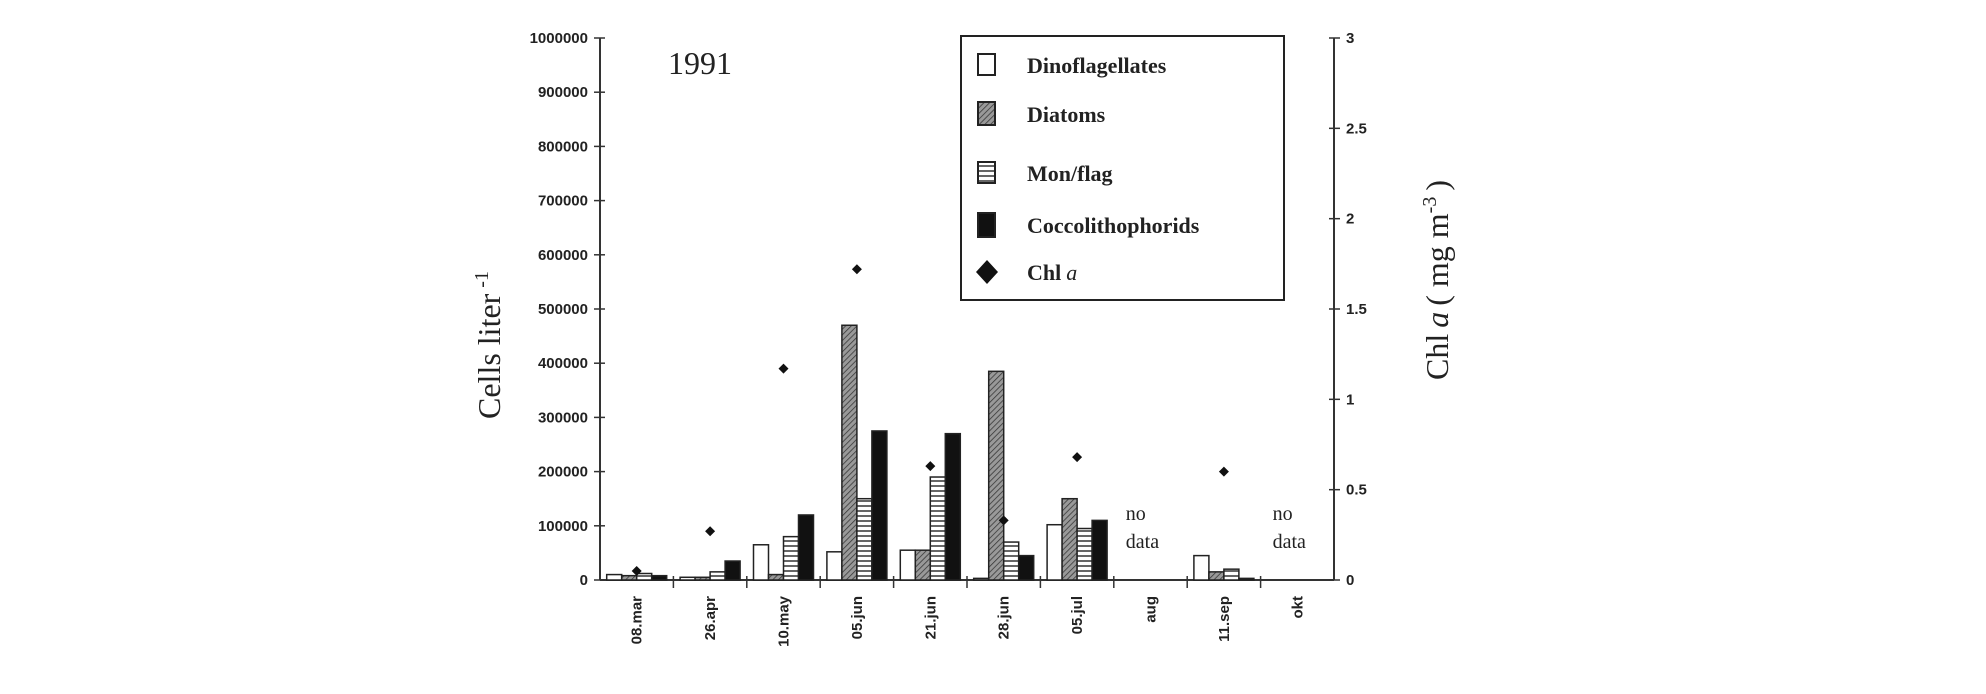 The width and height of the screenshot is (1986, 694). What do you see at coordinates (1350, 219) in the screenshot?
I see `y2-tick-label: 2` at bounding box center [1350, 219].